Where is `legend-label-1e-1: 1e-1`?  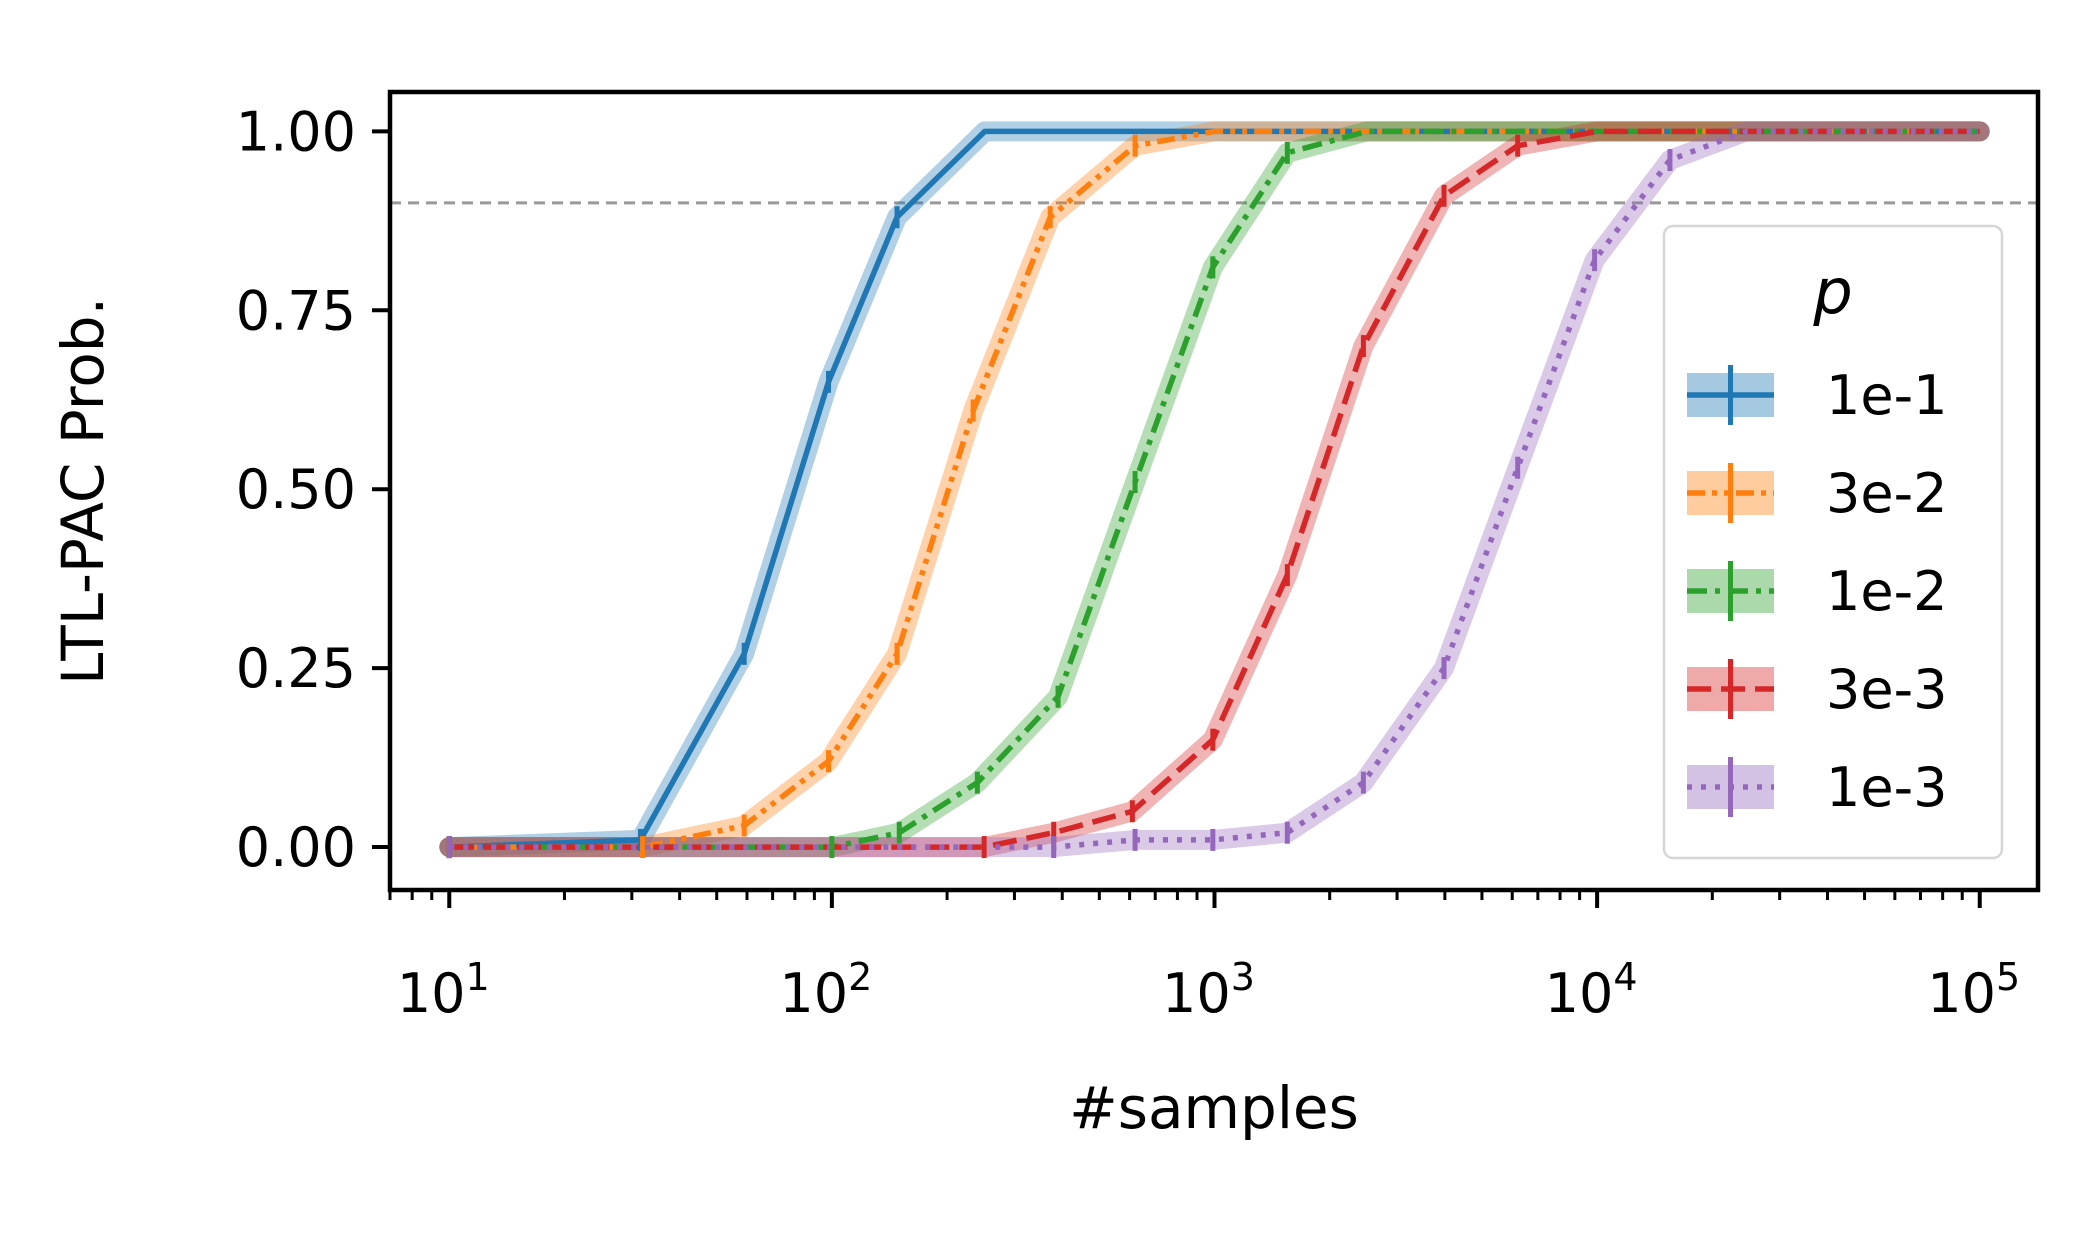
legend-label-1e-1: 1e-1 is located at coordinates (1886, 395).